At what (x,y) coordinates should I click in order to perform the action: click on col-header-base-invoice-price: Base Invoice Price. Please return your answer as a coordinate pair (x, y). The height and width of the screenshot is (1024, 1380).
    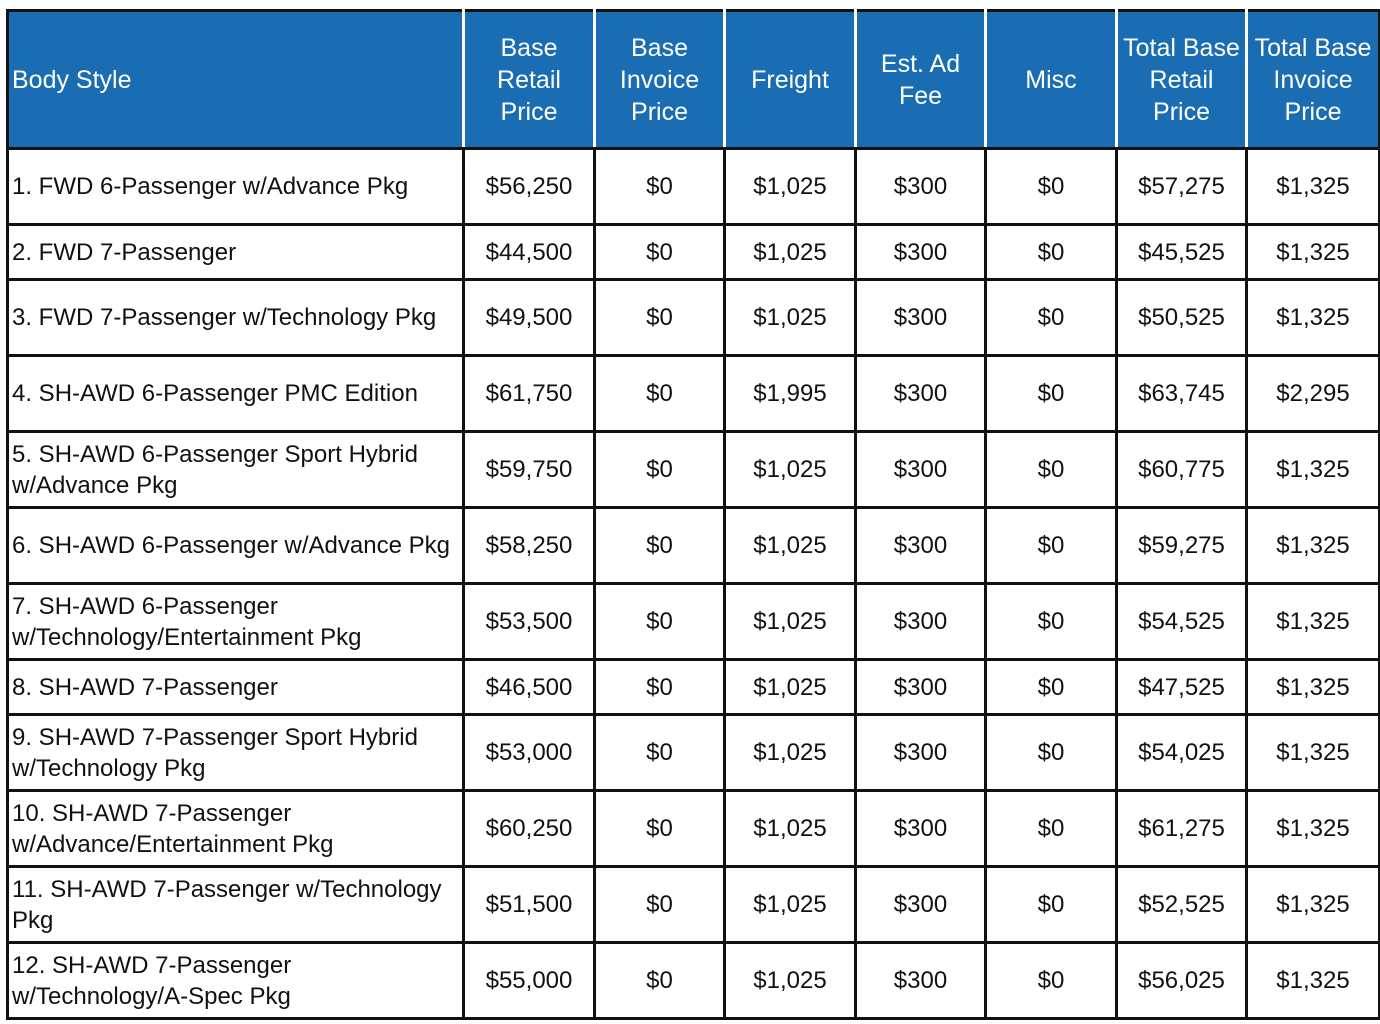
    Looking at the image, I should click on (659, 79).